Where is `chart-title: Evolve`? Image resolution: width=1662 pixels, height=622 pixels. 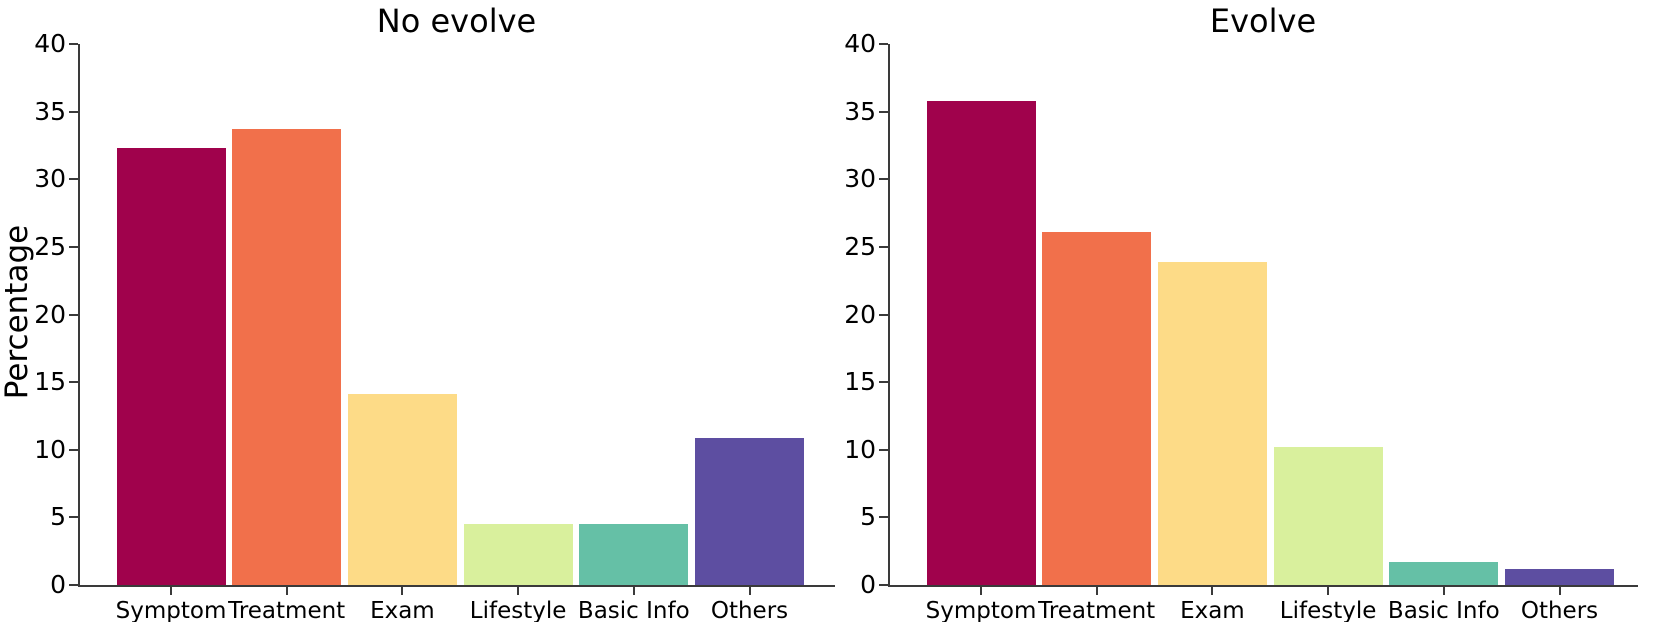 chart-title: Evolve is located at coordinates (1263, 21).